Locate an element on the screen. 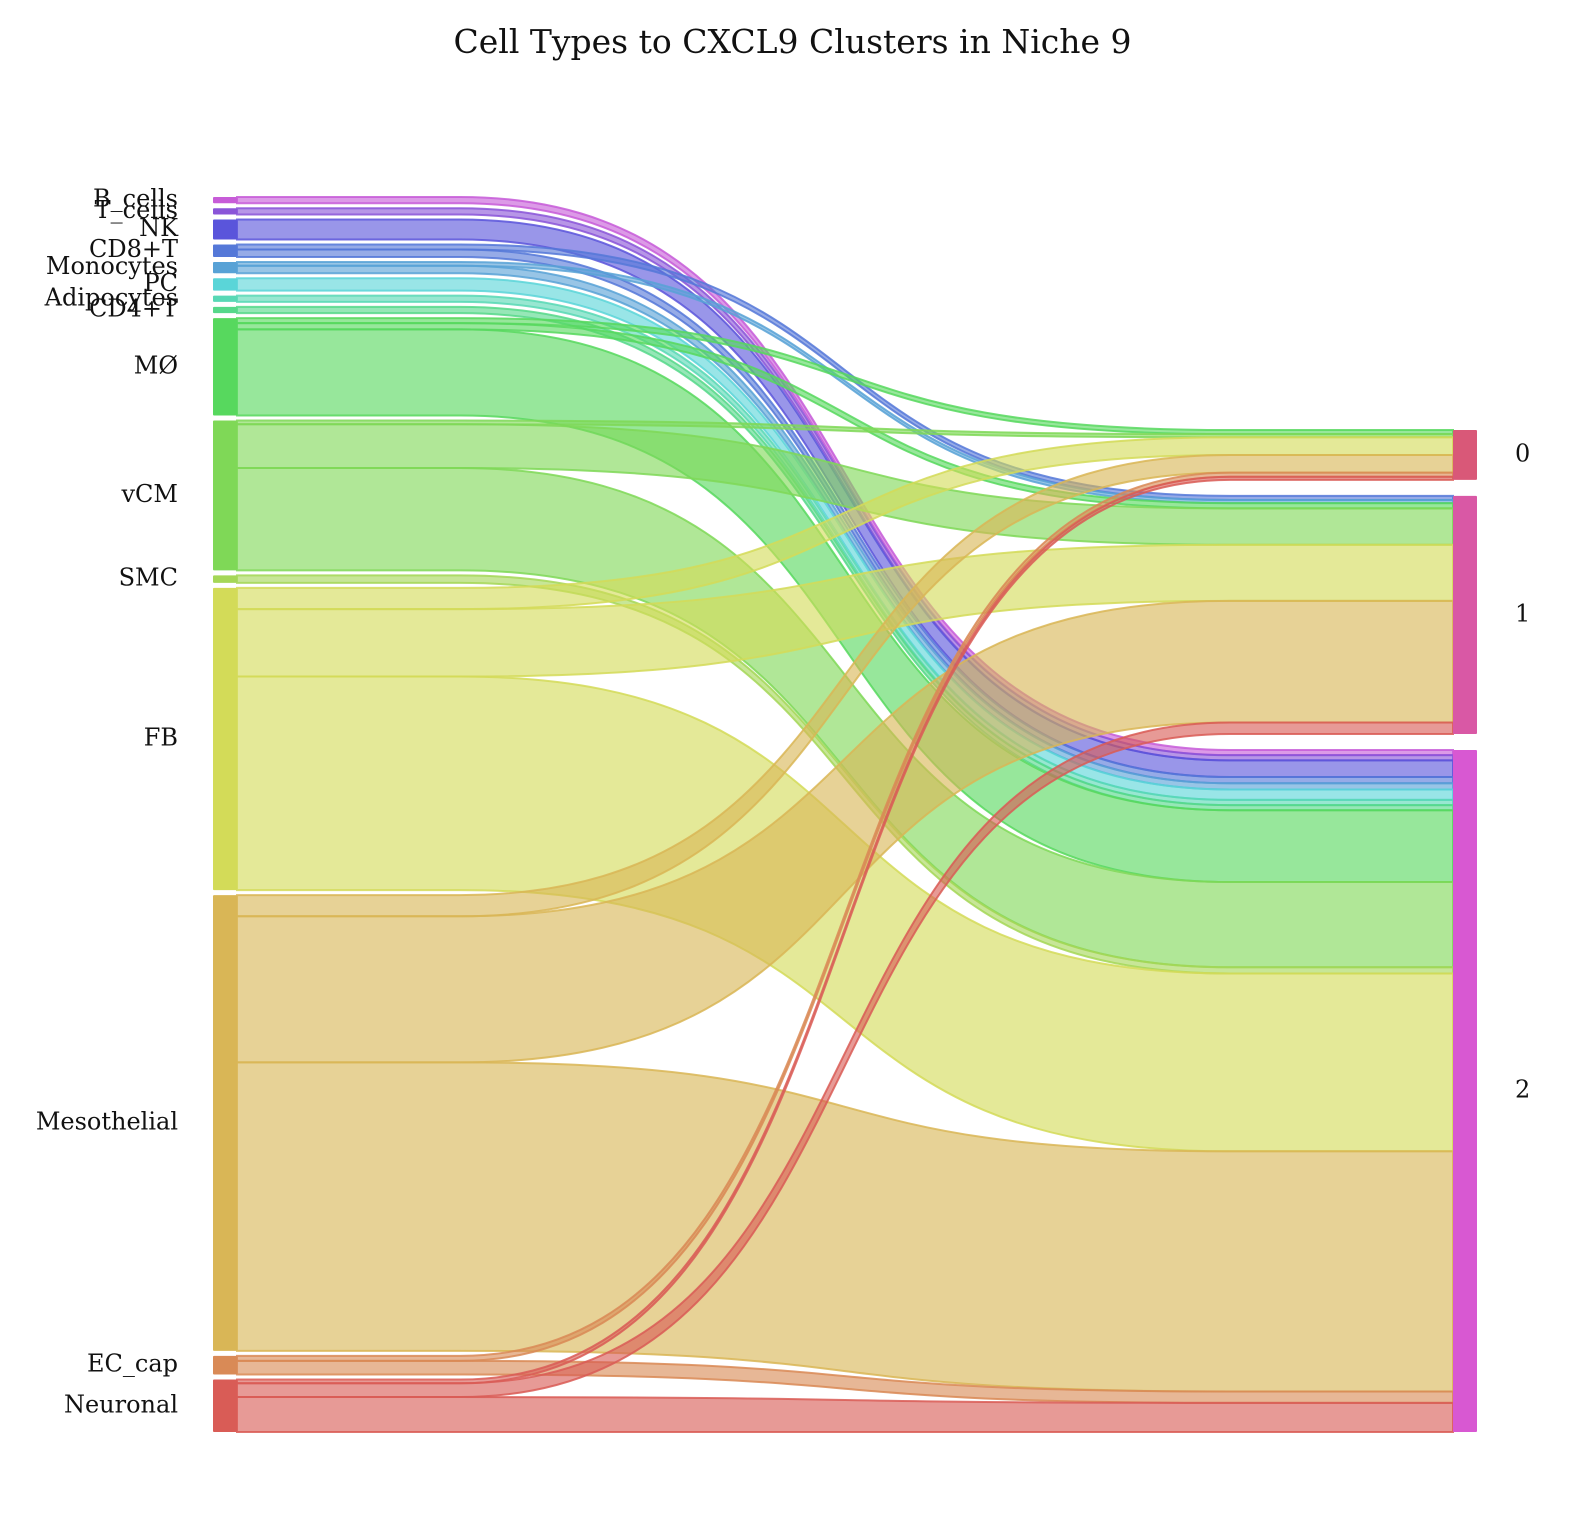 This screenshot has width=1585, height=1536. source-label-cd4plust: CD4+T is located at coordinates (133, 309).